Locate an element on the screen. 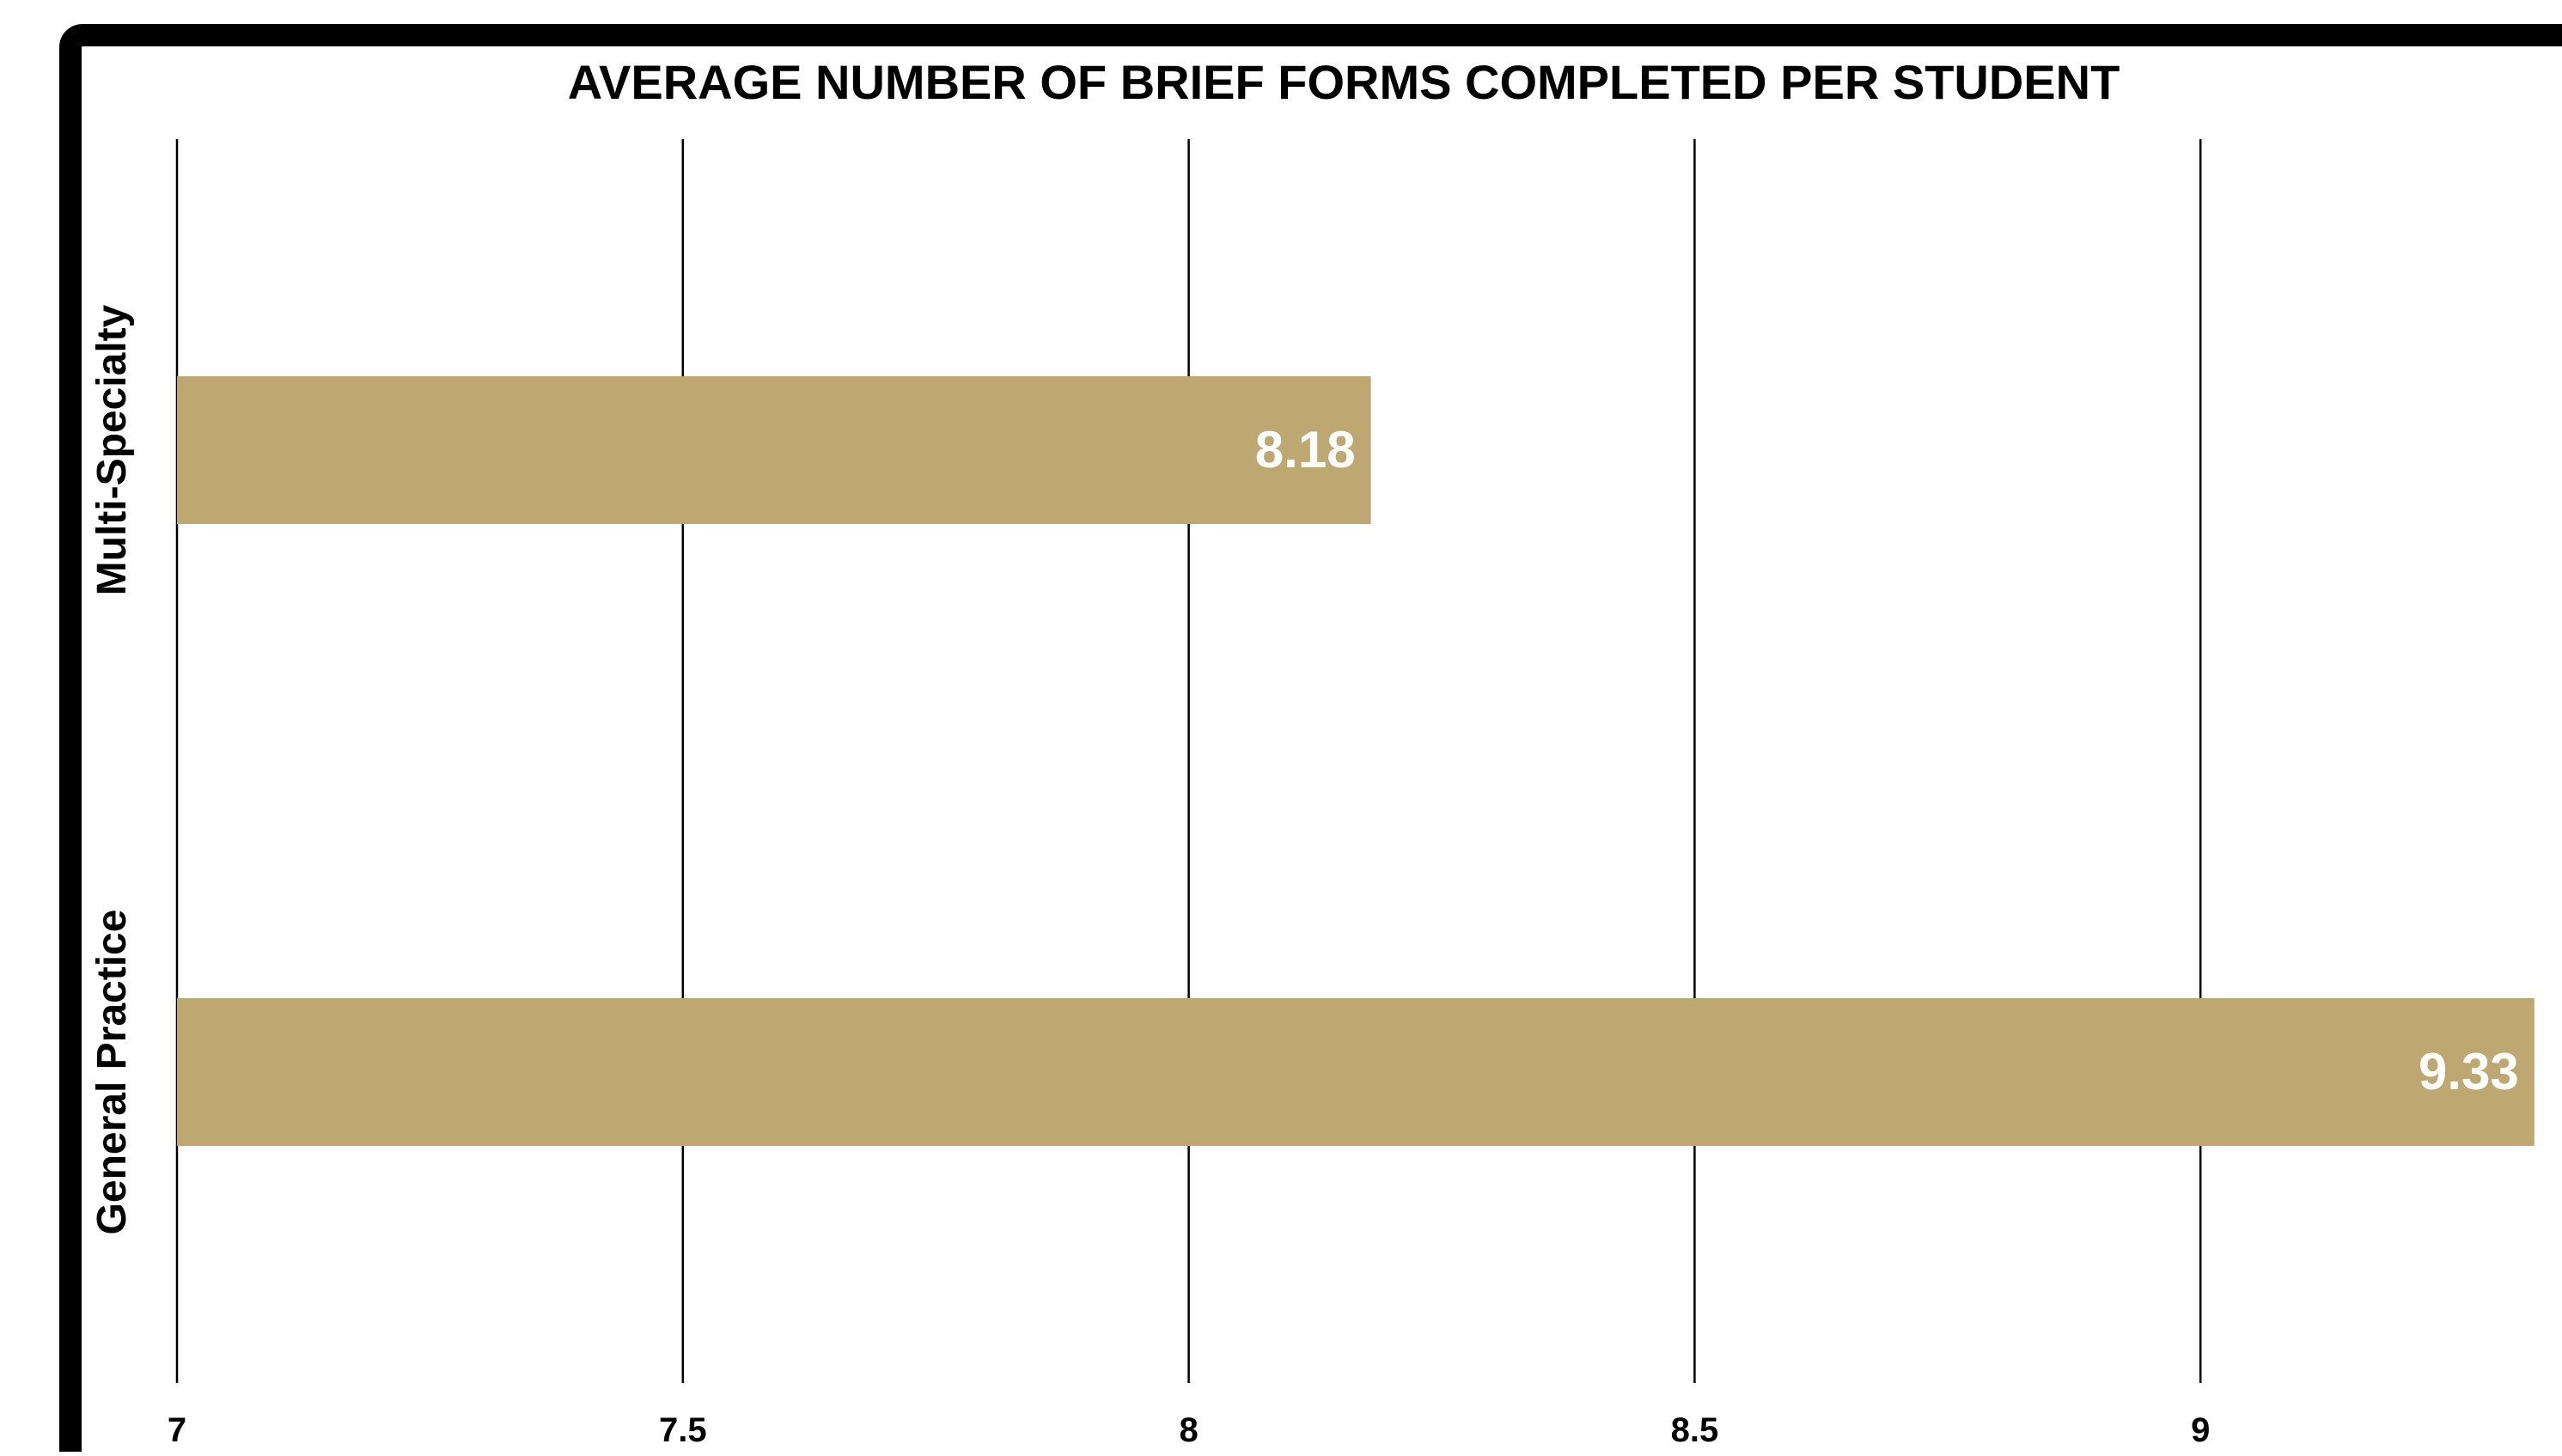  x-tick-label: 8.5 is located at coordinates (1695, 1430).